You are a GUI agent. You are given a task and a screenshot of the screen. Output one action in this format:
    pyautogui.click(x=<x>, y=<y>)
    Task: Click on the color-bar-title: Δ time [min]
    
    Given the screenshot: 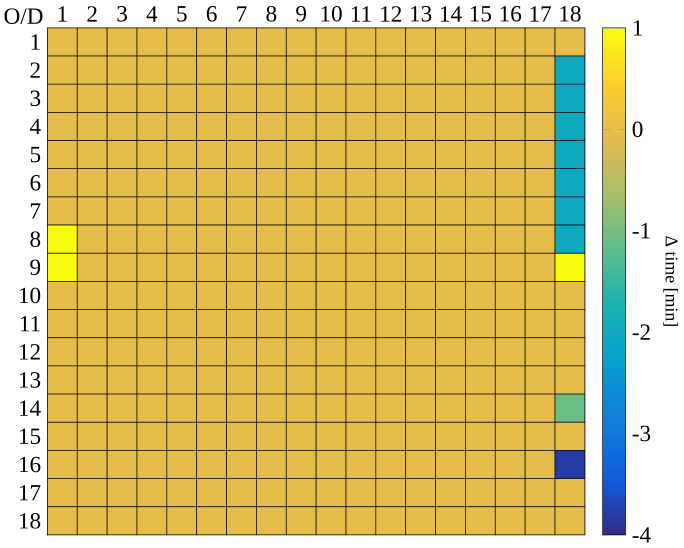 What is the action you would take?
    pyautogui.click(x=670, y=281)
    